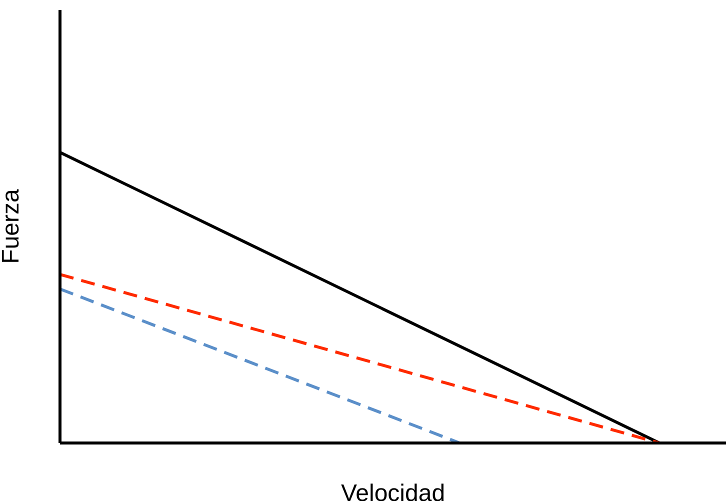  I want to click on y-axis-title: Fuerza, so click(12, 226).